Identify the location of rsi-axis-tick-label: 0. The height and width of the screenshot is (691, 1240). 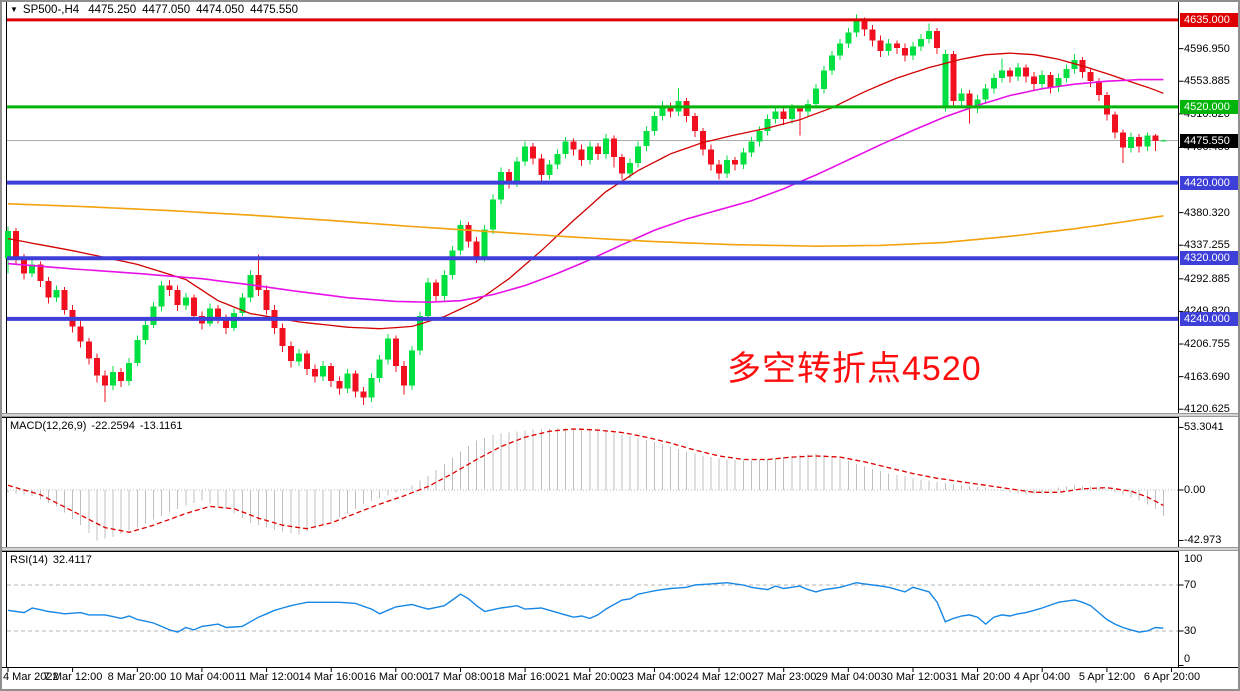
(1187, 659).